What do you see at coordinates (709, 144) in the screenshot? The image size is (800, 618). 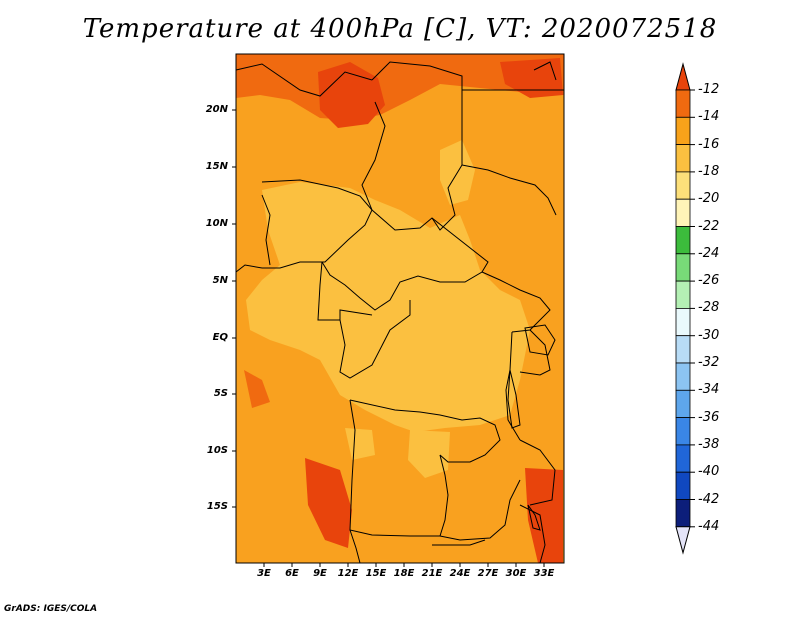 I see `colorbar-label: -16` at bounding box center [709, 144].